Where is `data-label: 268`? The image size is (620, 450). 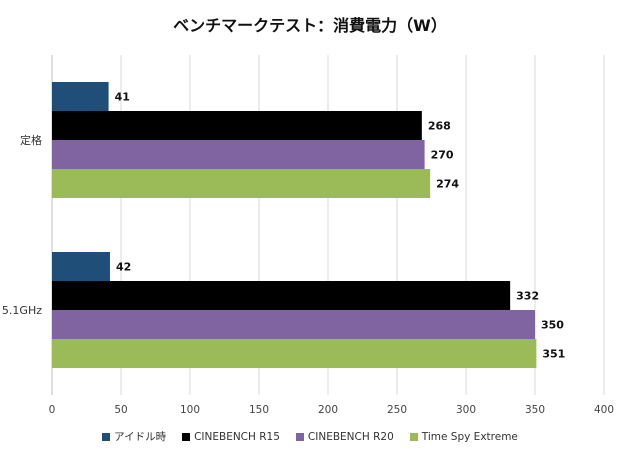
data-label: 268 is located at coordinates (439, 126).